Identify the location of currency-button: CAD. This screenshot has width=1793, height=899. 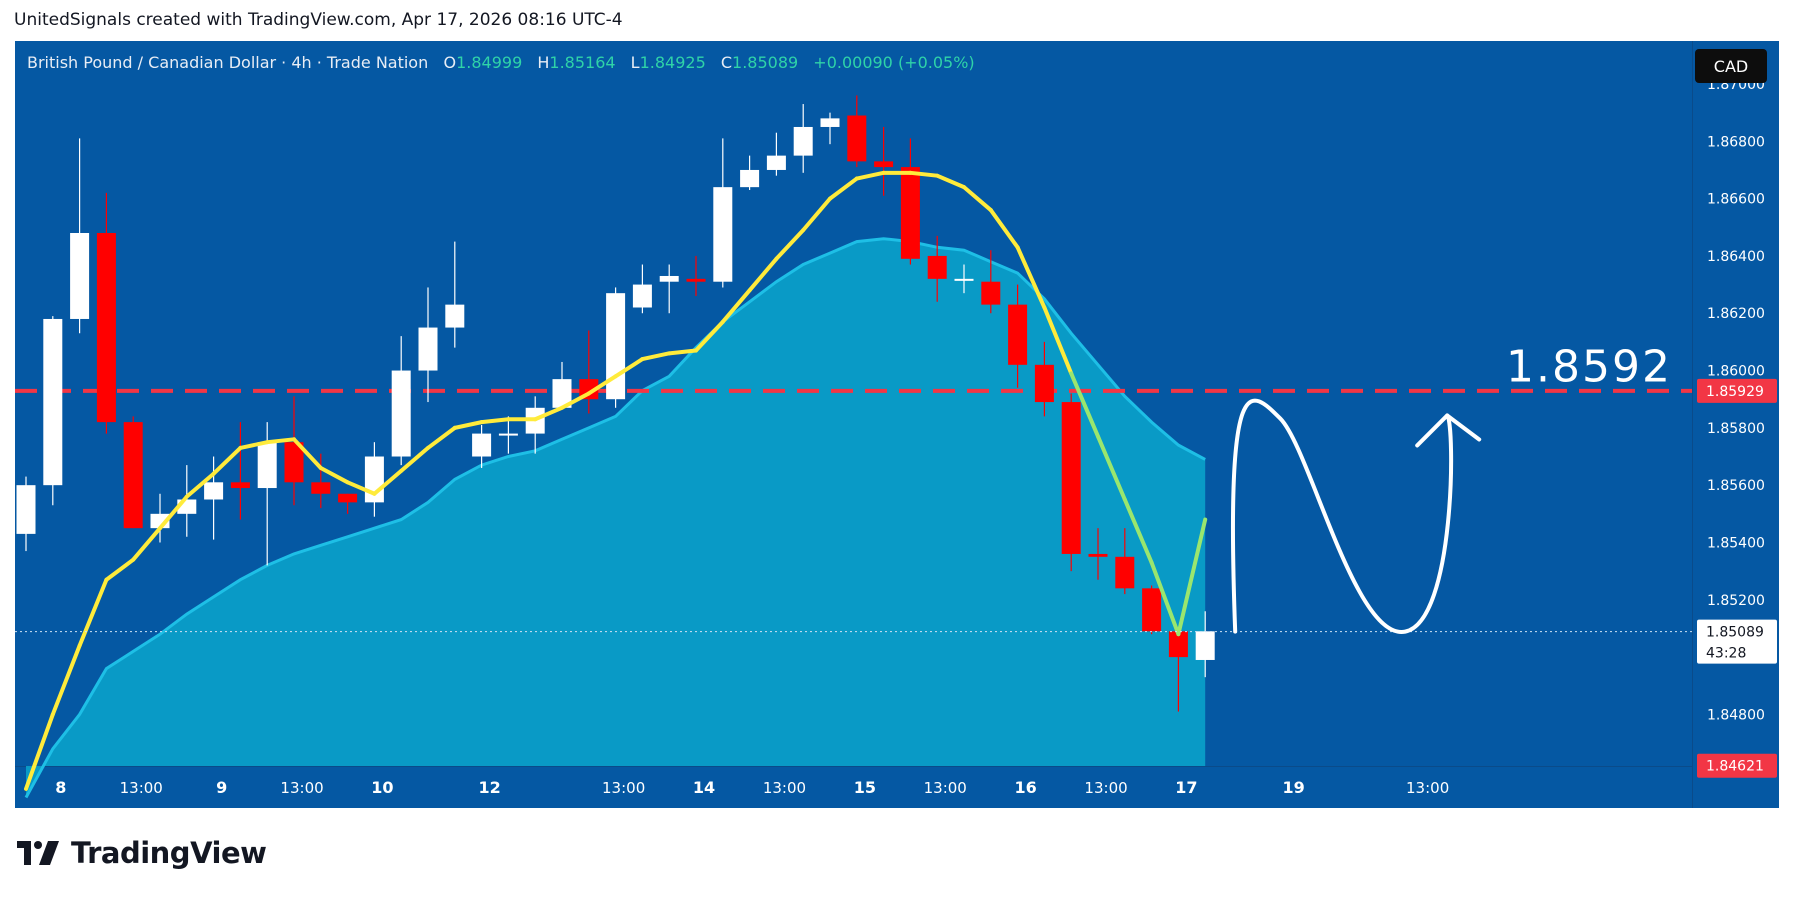
(1731, 66).